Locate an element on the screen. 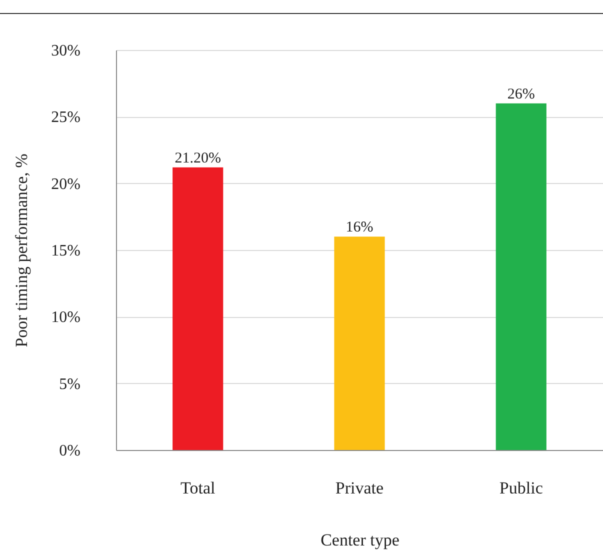 This screenshot has width=603, height=553. data-label: 21.20% is located at coordinates (197, 158).